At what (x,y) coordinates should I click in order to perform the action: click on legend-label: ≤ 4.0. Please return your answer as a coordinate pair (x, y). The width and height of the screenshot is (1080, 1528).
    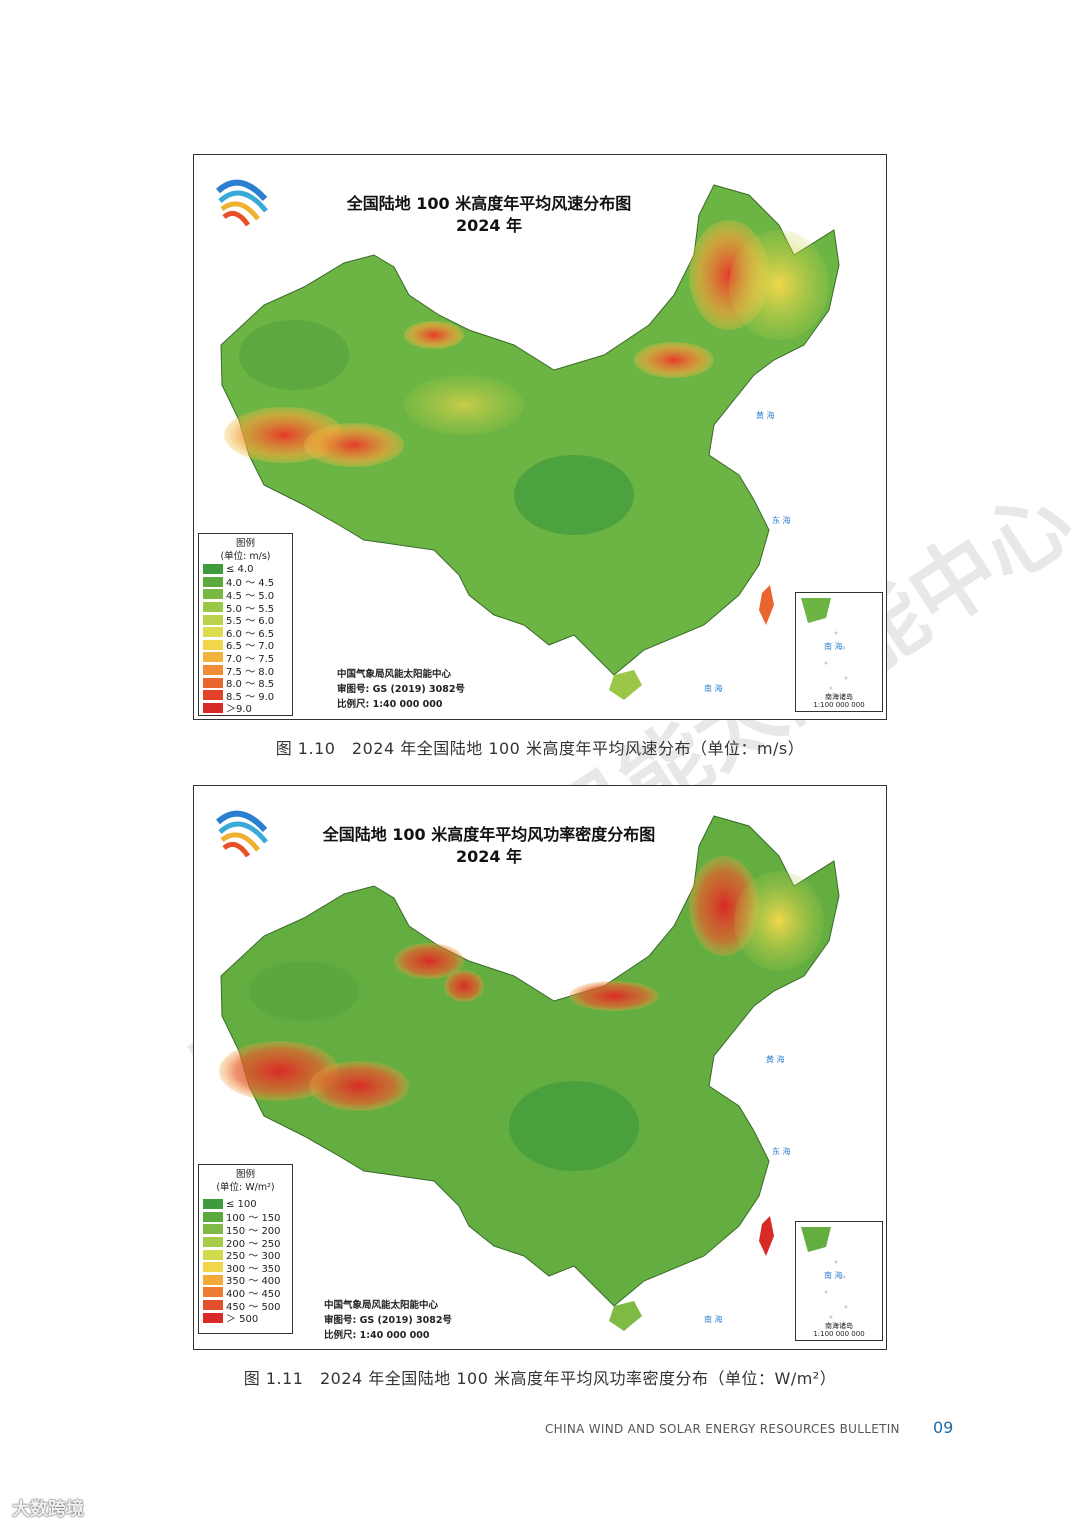
    Looking at the image, I should click on (240, 569).